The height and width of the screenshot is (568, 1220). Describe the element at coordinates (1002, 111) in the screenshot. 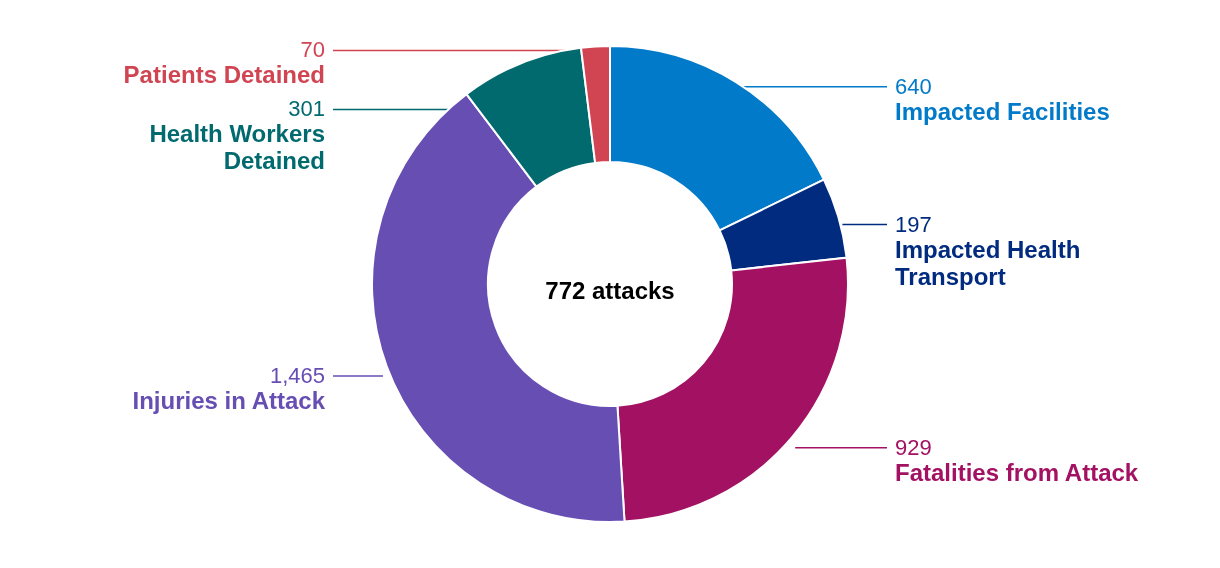

I see `slice-label: Impacted Facilities` at that location.